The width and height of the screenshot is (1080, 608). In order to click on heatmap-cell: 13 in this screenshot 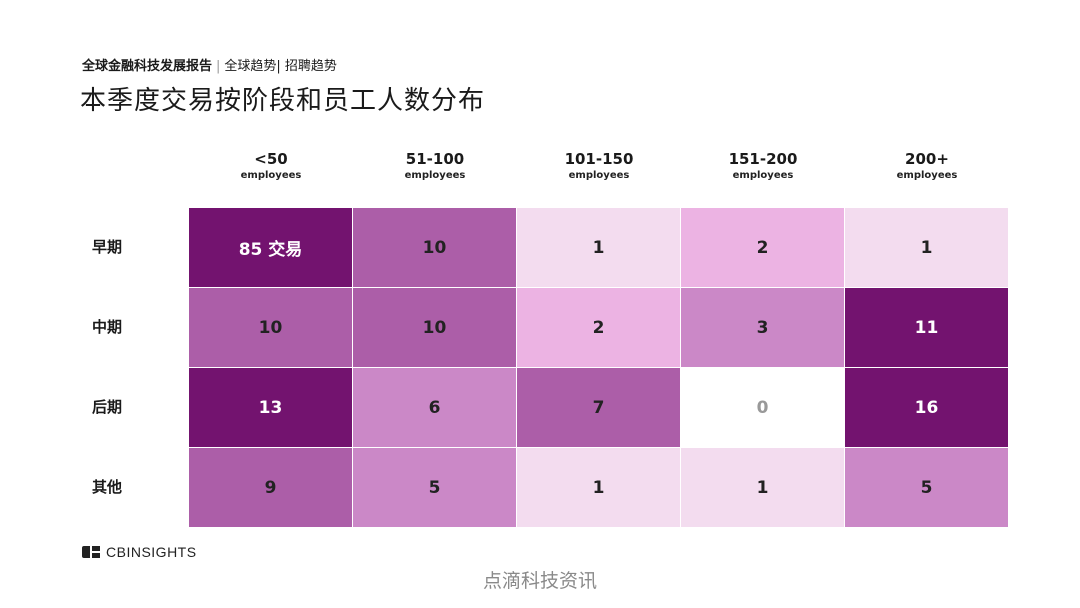, I will do `click(270, 407)`.